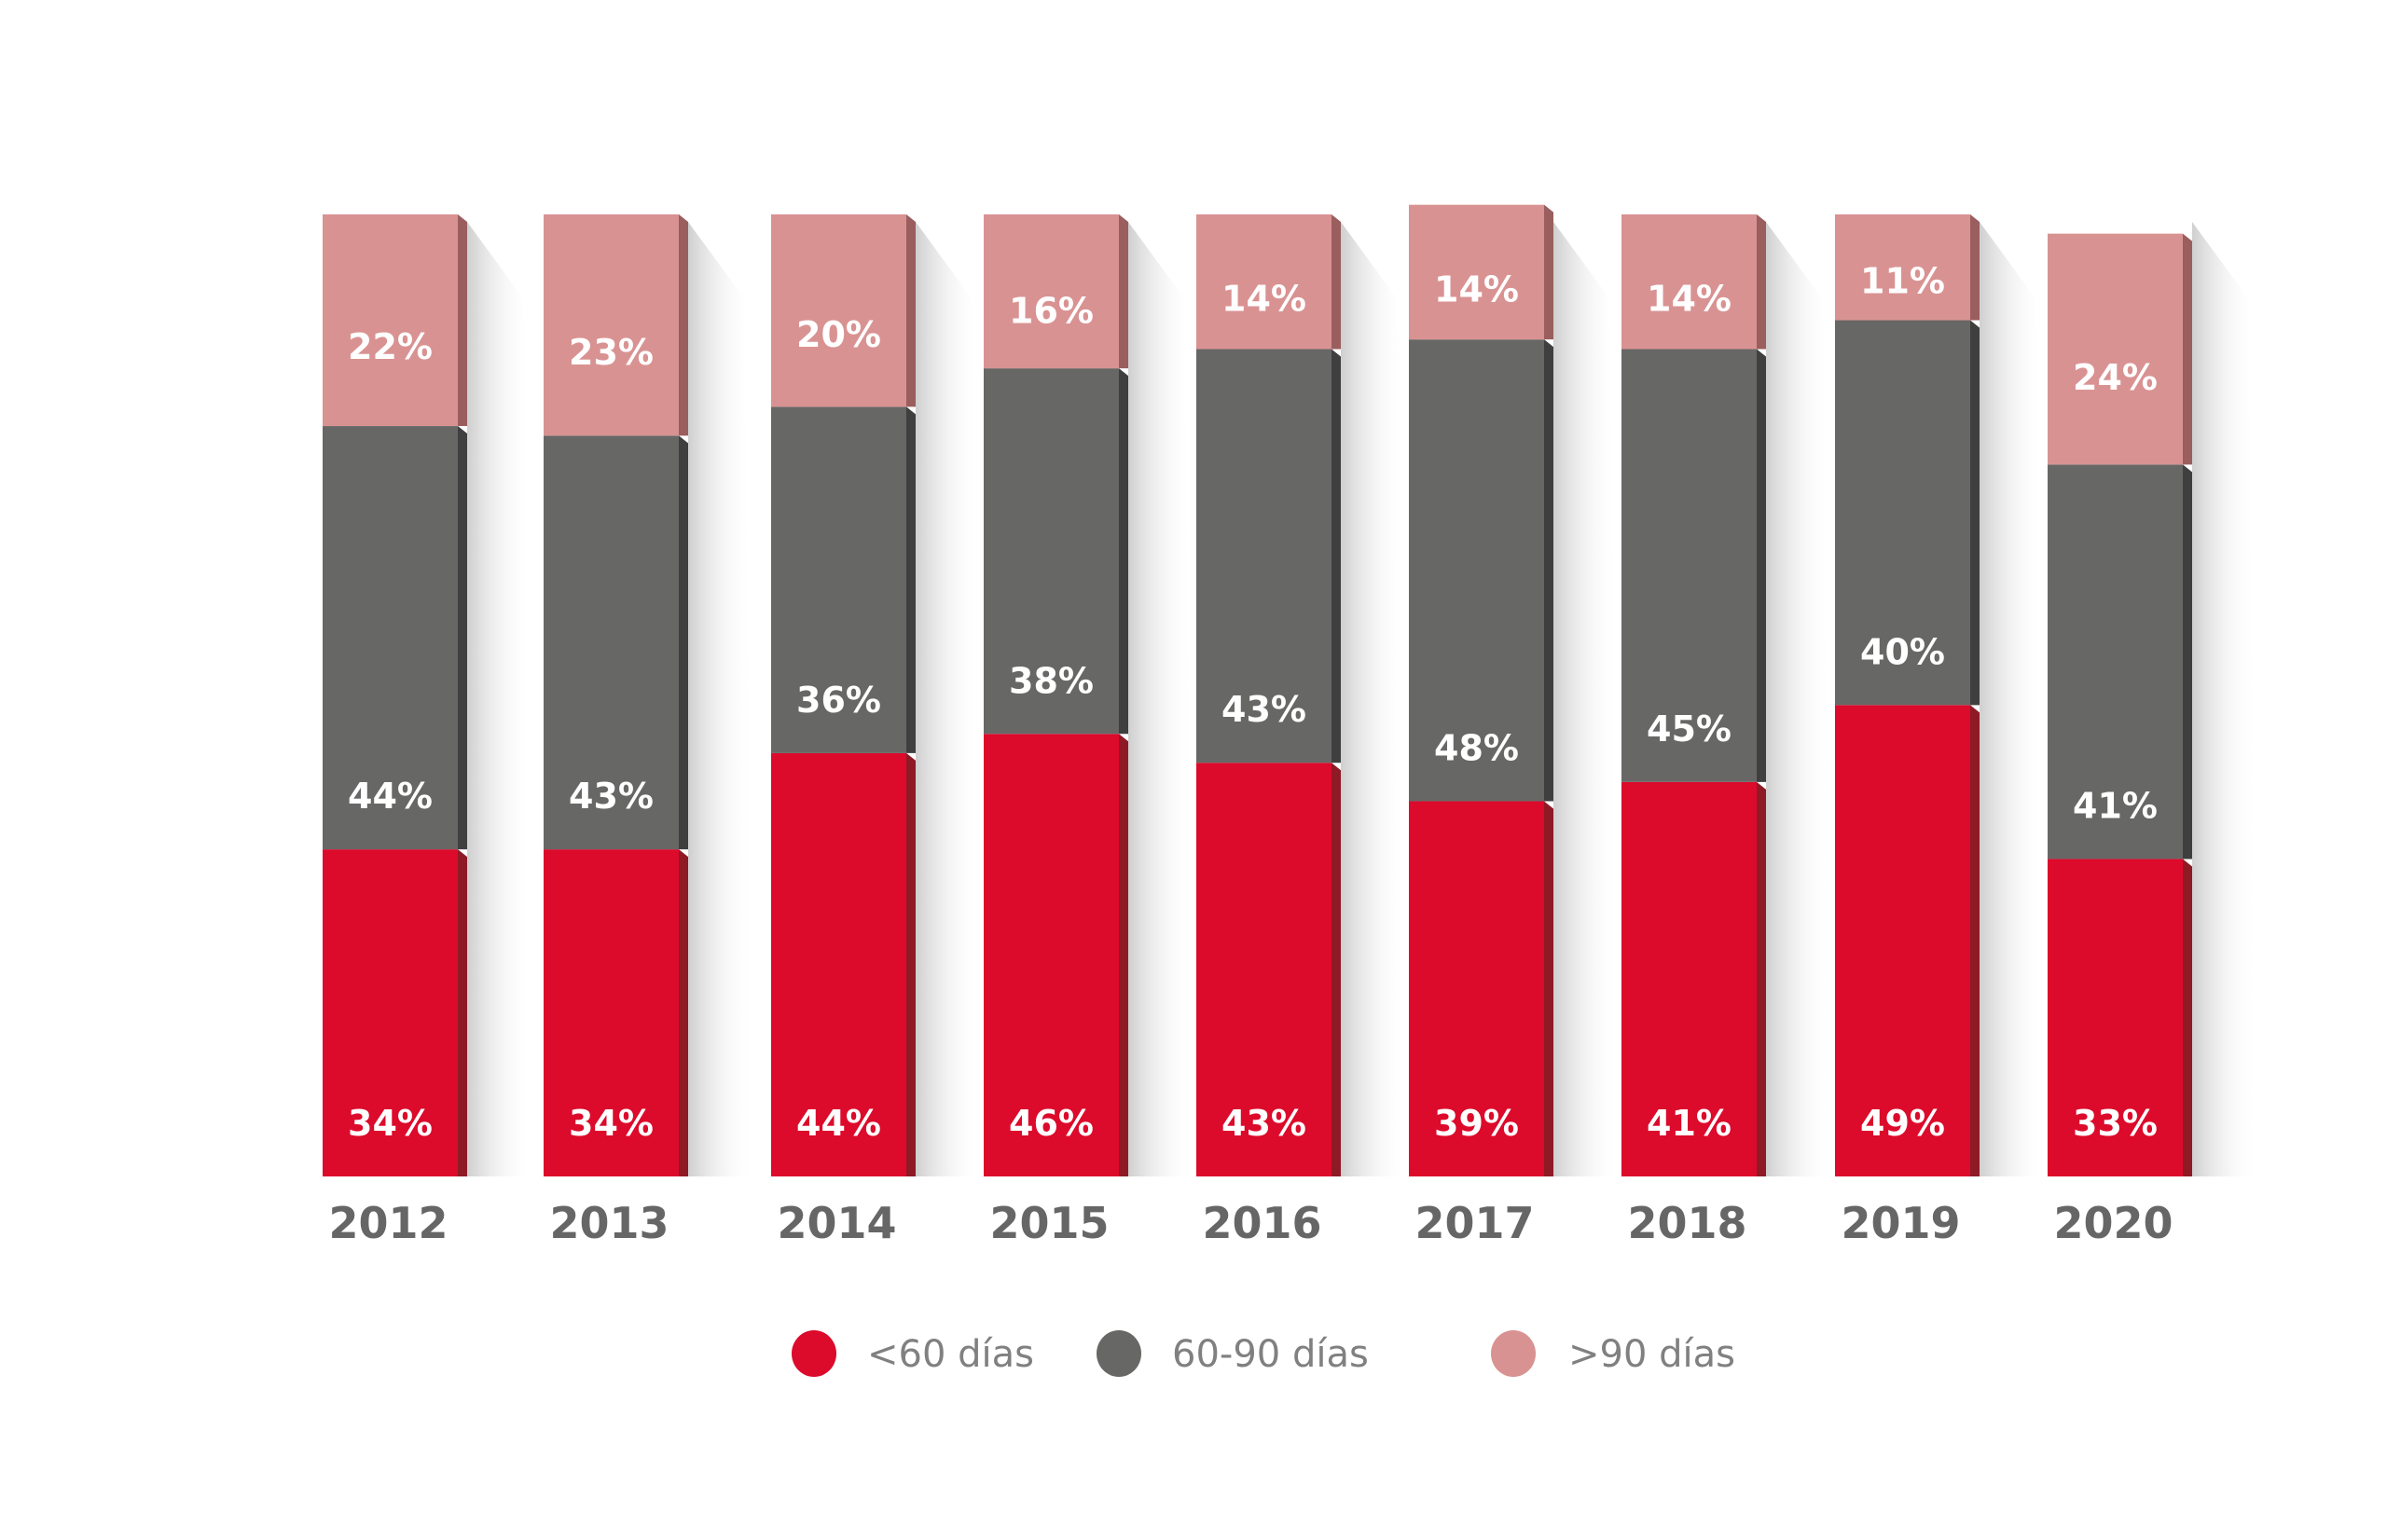 This screenshot has height=1540, width=2387. I want to click on bar-2015: 46% 38% 16% 2015, so click(1089, 731).